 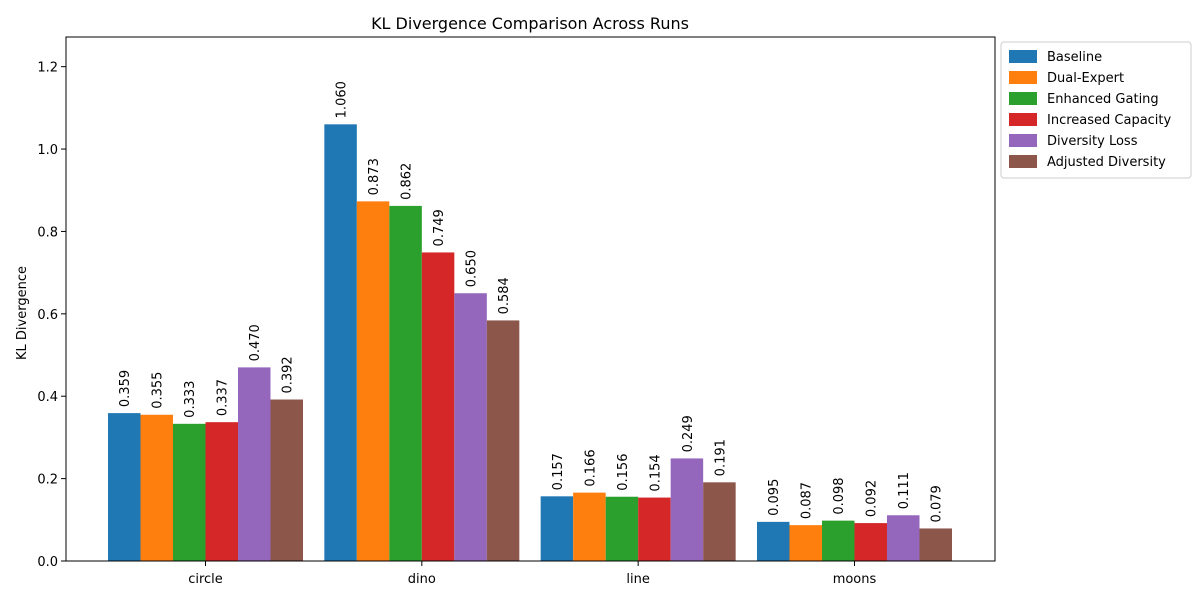 I want to click on y-axis-label: KL Divergence, so click(x=22, y=313).